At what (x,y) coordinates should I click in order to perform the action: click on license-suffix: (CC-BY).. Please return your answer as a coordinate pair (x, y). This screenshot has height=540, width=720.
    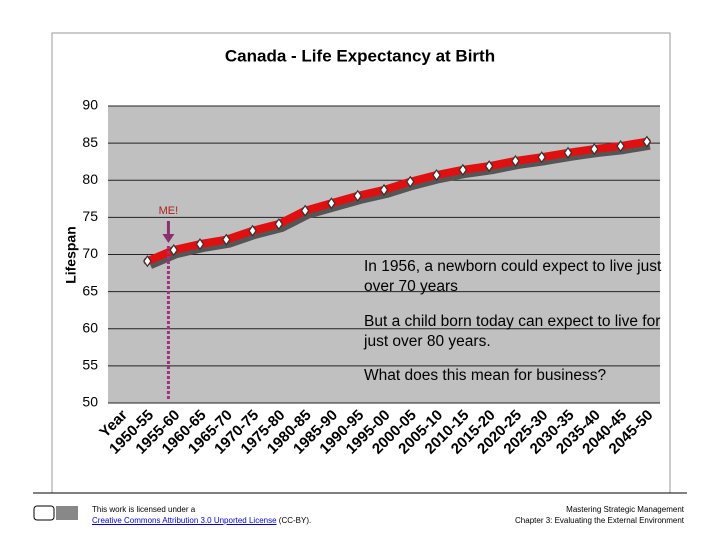
    Looking at the image, I should click on (295, 520).